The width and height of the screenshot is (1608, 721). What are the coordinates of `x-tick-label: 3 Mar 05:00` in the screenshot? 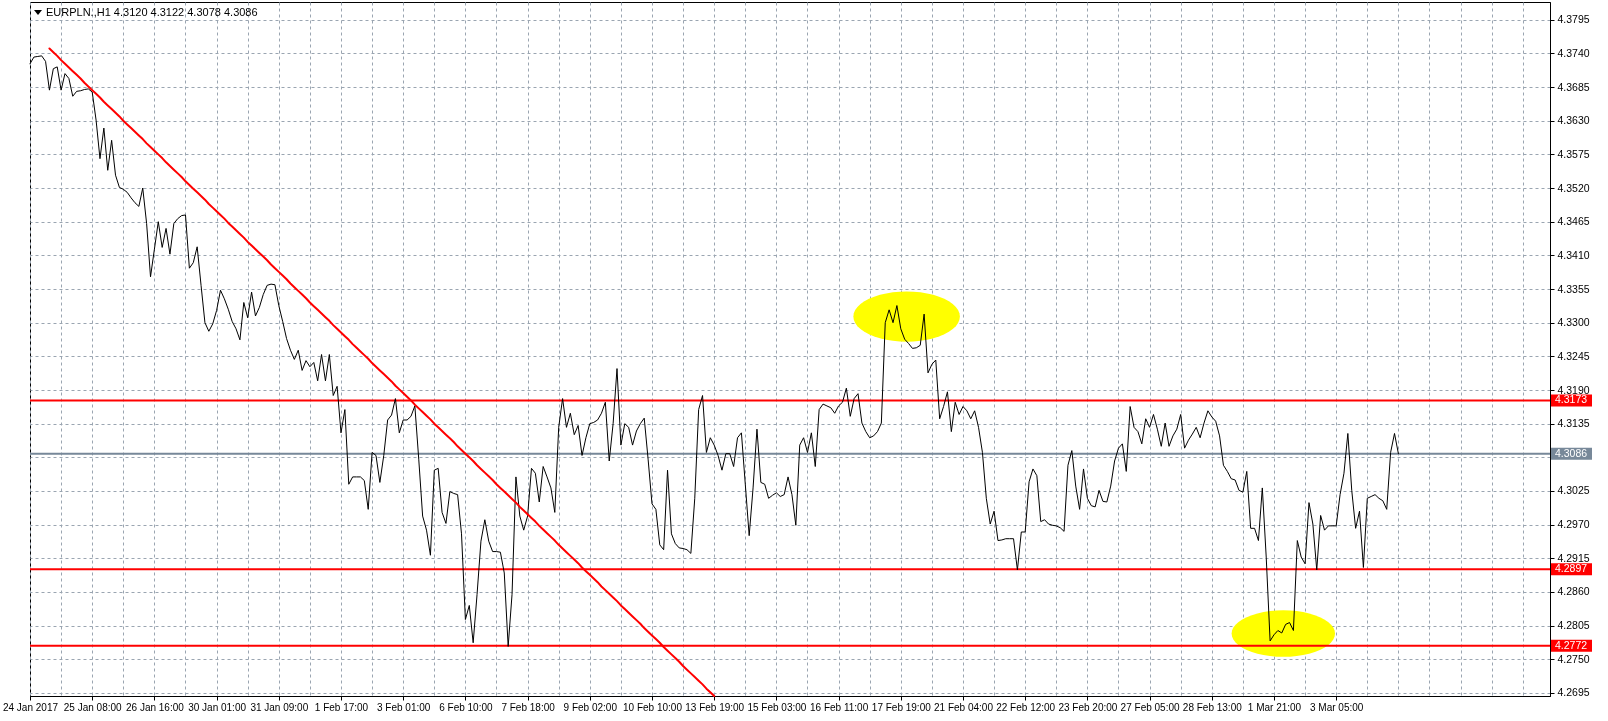 It's located at (1337, 707).